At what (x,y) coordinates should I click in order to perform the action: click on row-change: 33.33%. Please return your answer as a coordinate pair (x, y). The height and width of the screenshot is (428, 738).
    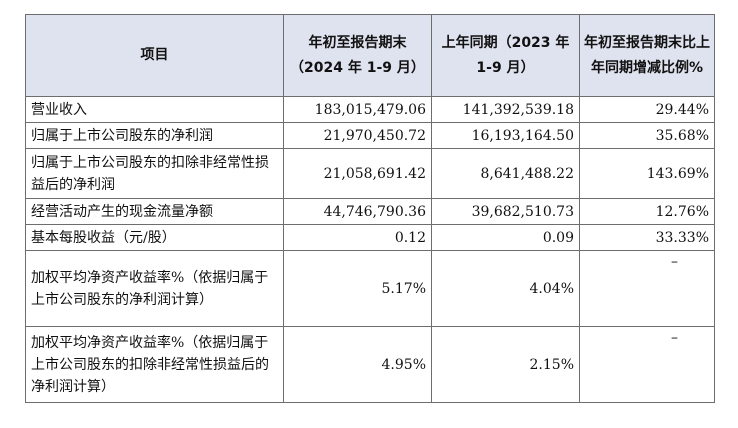
    Looking at the image, I should click on (647, 237).